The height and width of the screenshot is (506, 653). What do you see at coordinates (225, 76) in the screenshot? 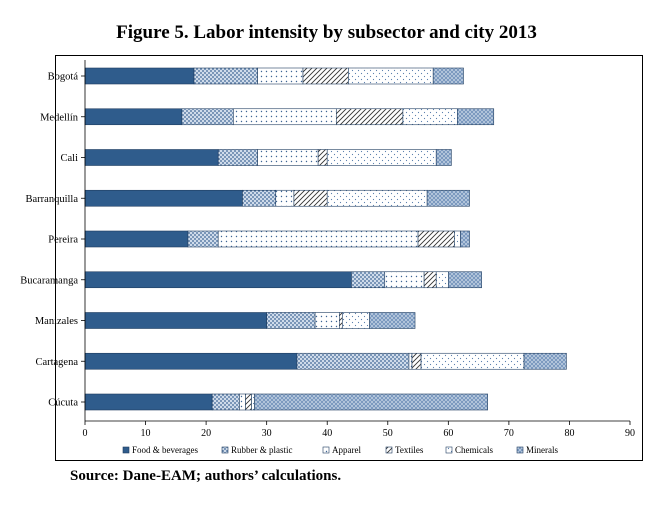
I see `bar-bogota-rubber-plastic` at bounding box center [225, 76].